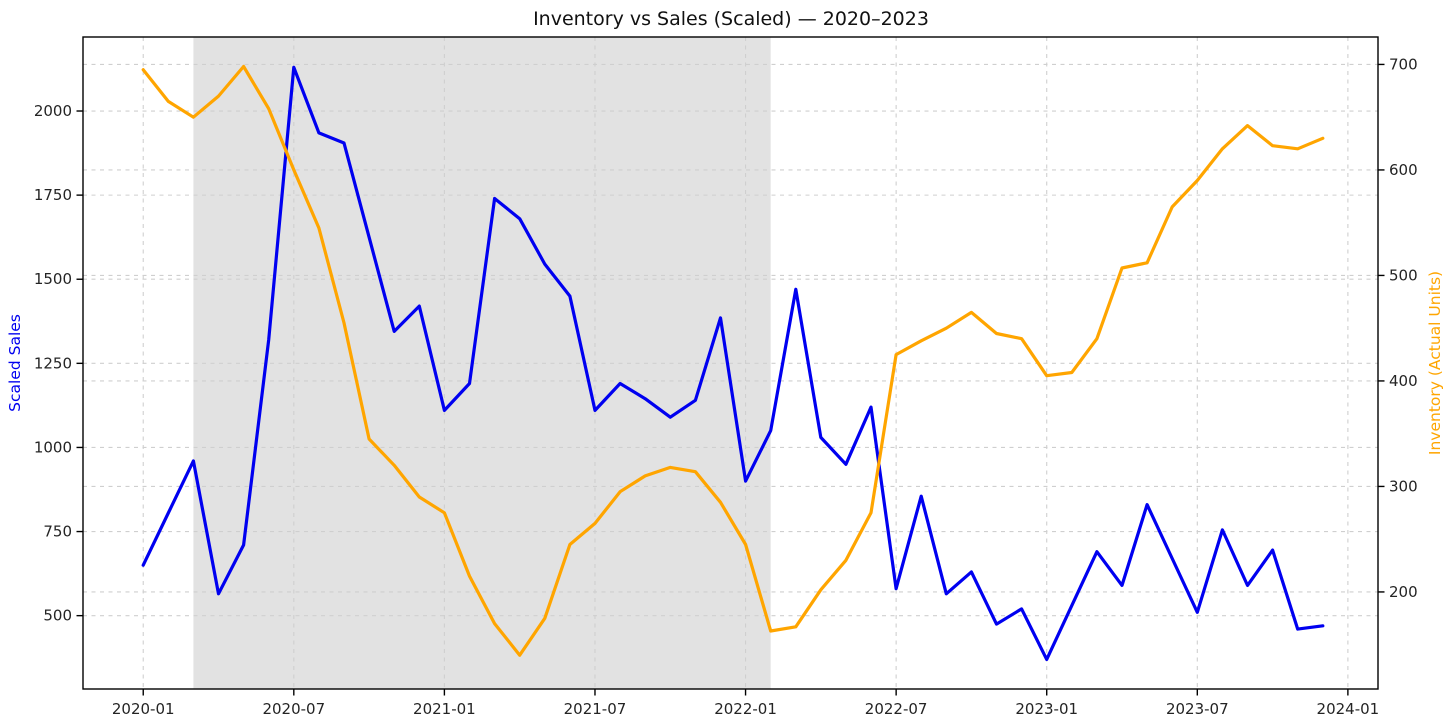 The height and width of the screenshot is (723, 1456). Describe the element at coordinates (15, 363) in the screenshot. I see `left-axis-title: Scaled Sales` at that location.